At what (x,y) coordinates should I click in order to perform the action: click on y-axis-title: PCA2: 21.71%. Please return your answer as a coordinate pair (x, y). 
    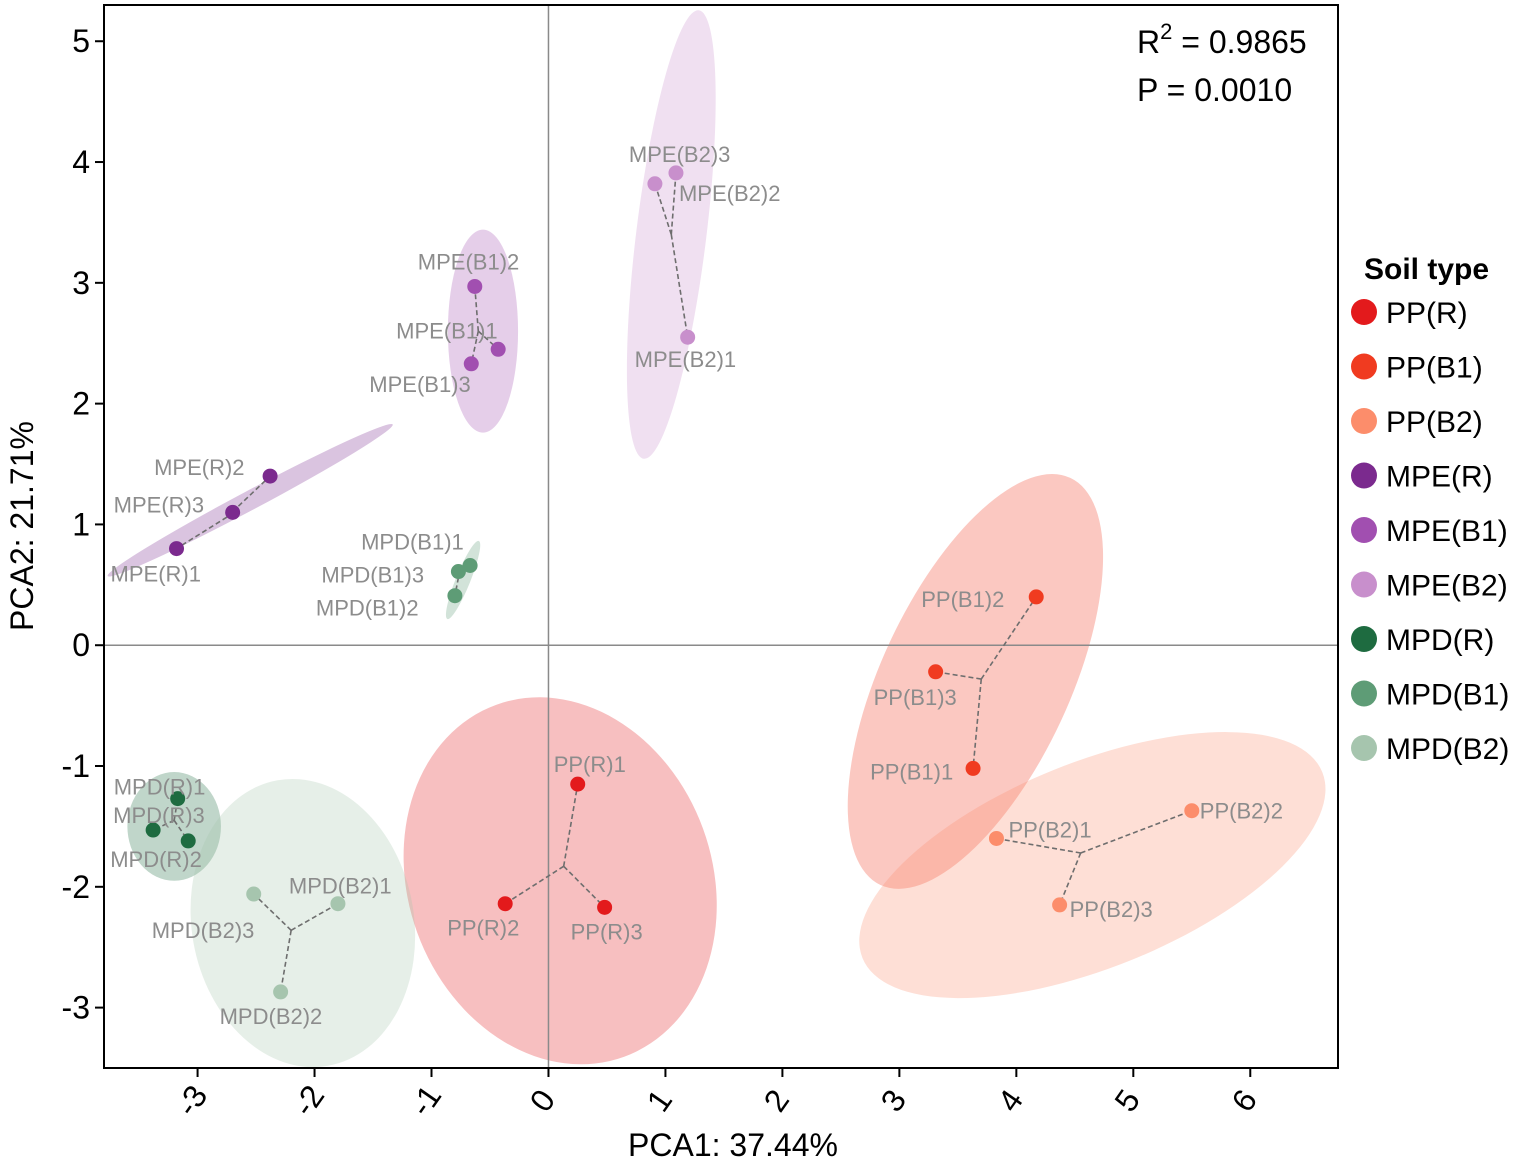
    Looking at the image, I should click on (22, 526).